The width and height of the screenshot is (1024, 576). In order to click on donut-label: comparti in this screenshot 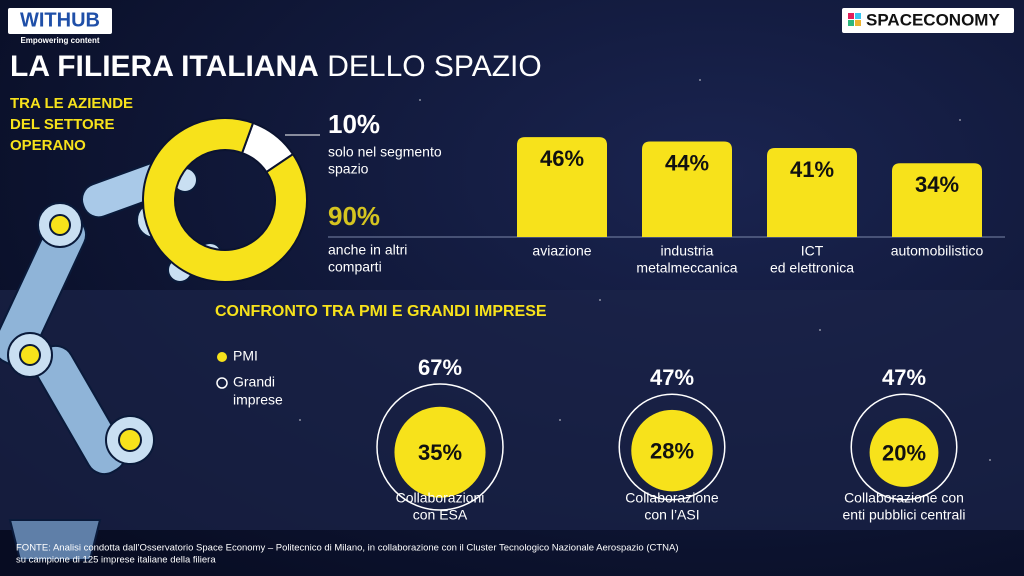, I will do `click(355, 267)`.